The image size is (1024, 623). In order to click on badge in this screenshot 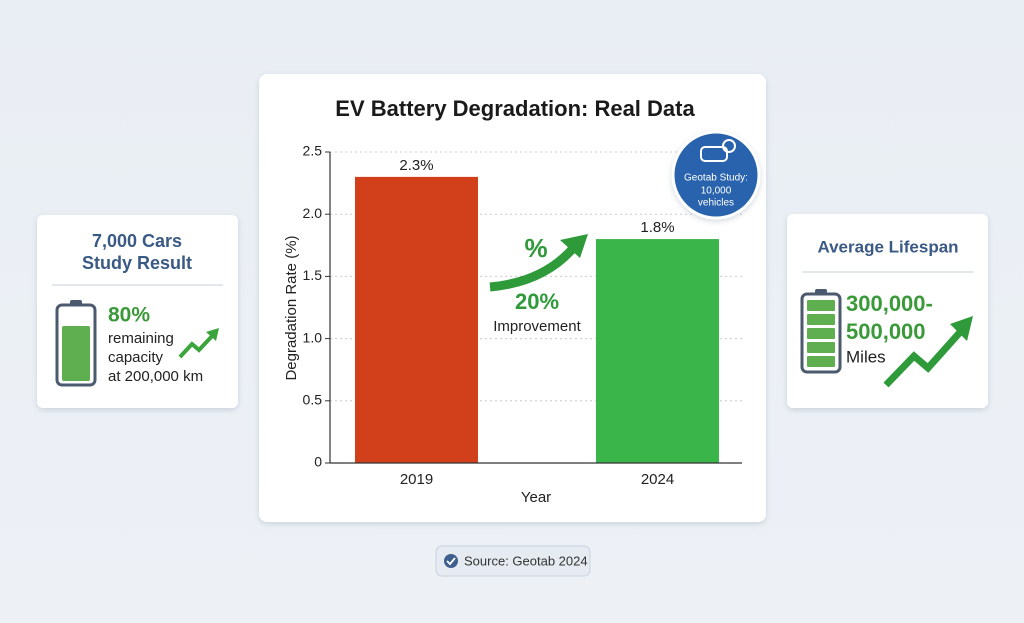, I will do `click(716, 175)`.